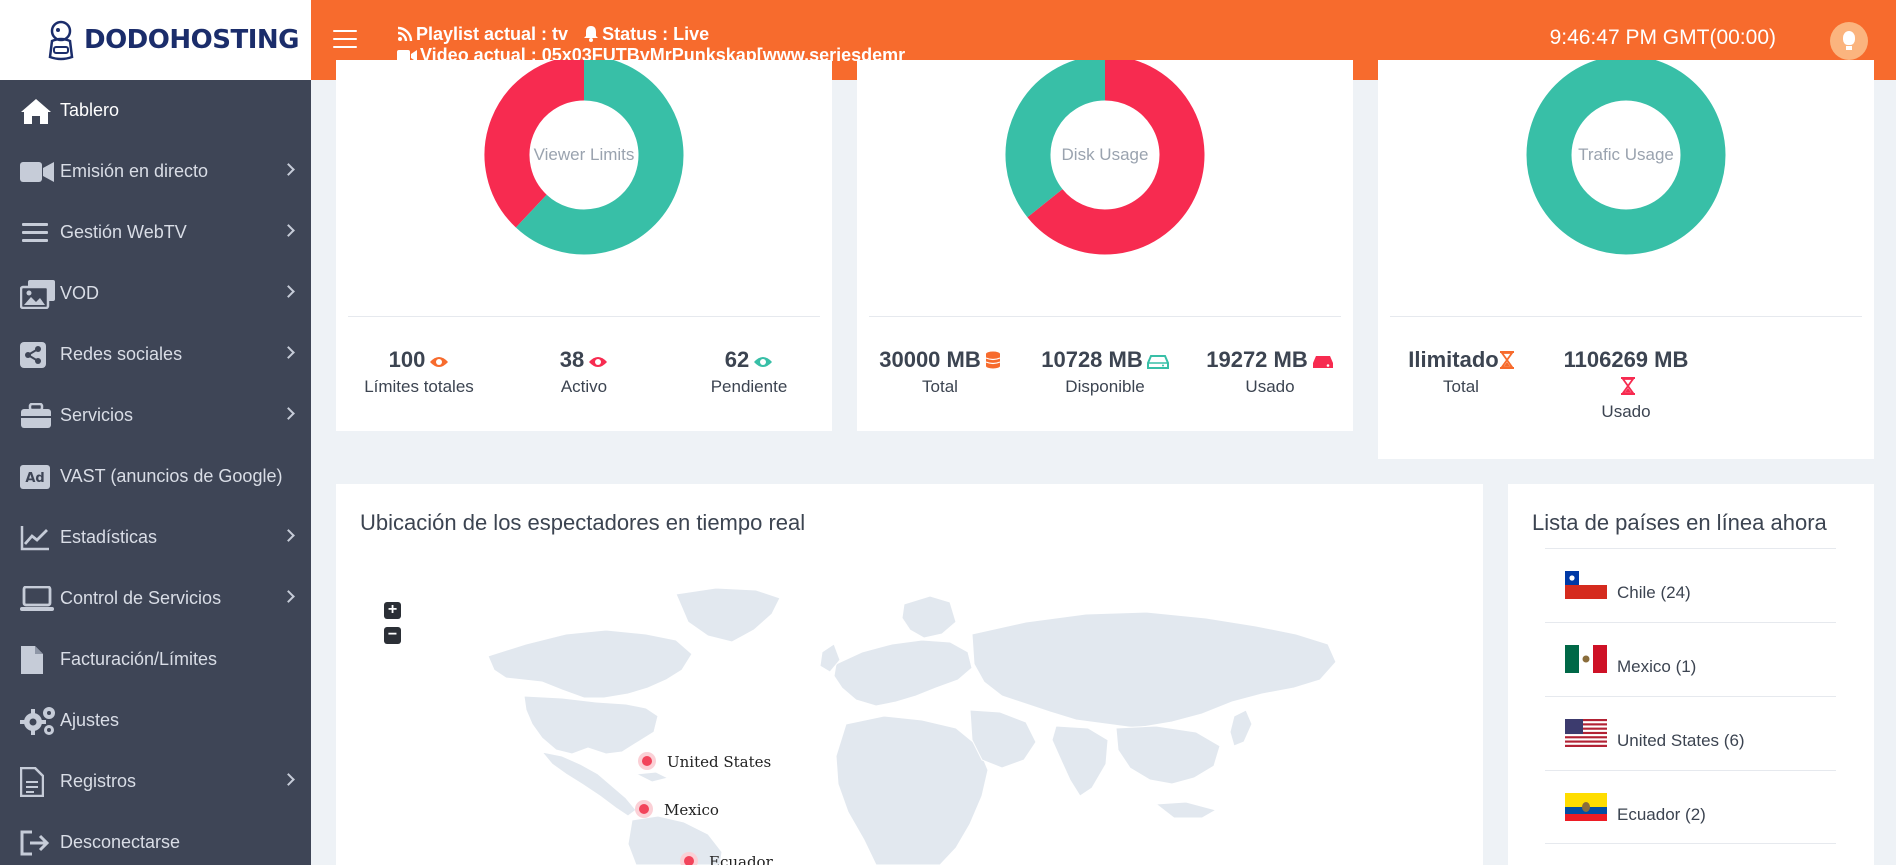 This screenshot has height=865, width=1896. Describe the element at coordinates (407, 359) in the screenshot. I see `stat-value: 100` at that location.